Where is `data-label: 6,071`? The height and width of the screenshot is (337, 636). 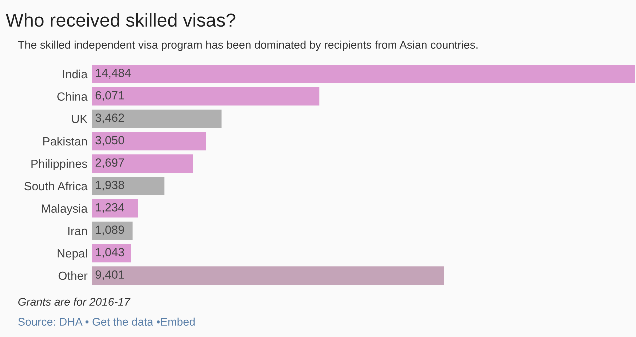 data-label: 6,071 is located at coordinates (110, 96).